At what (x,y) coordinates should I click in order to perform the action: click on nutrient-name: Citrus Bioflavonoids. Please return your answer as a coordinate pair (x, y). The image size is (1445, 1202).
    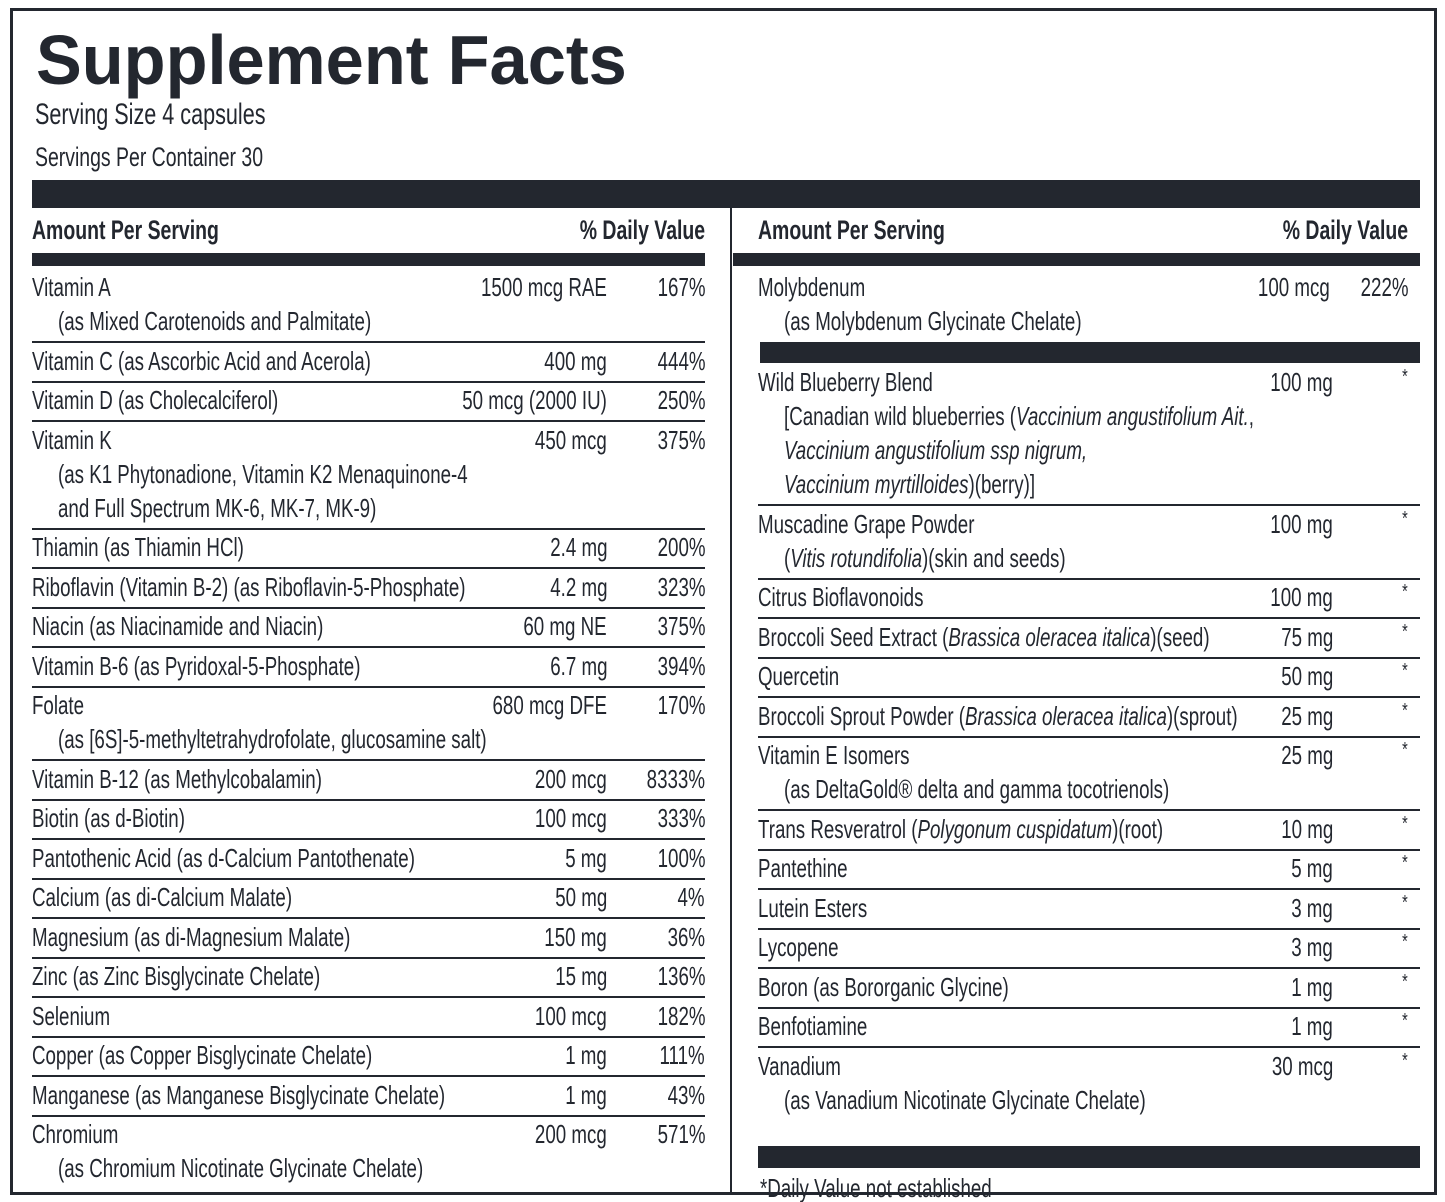
    Looking at the image, I should click on (841, 597).